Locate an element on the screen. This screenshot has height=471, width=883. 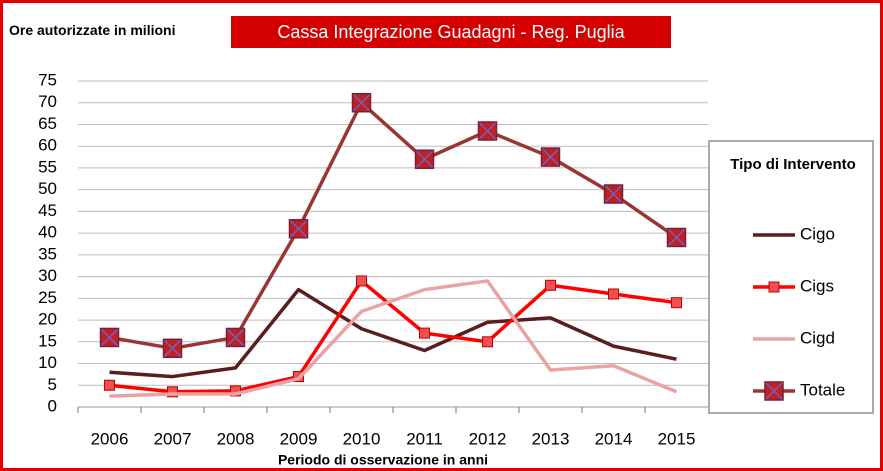
legend-label: Cigs is located at coordinates (817, 285).